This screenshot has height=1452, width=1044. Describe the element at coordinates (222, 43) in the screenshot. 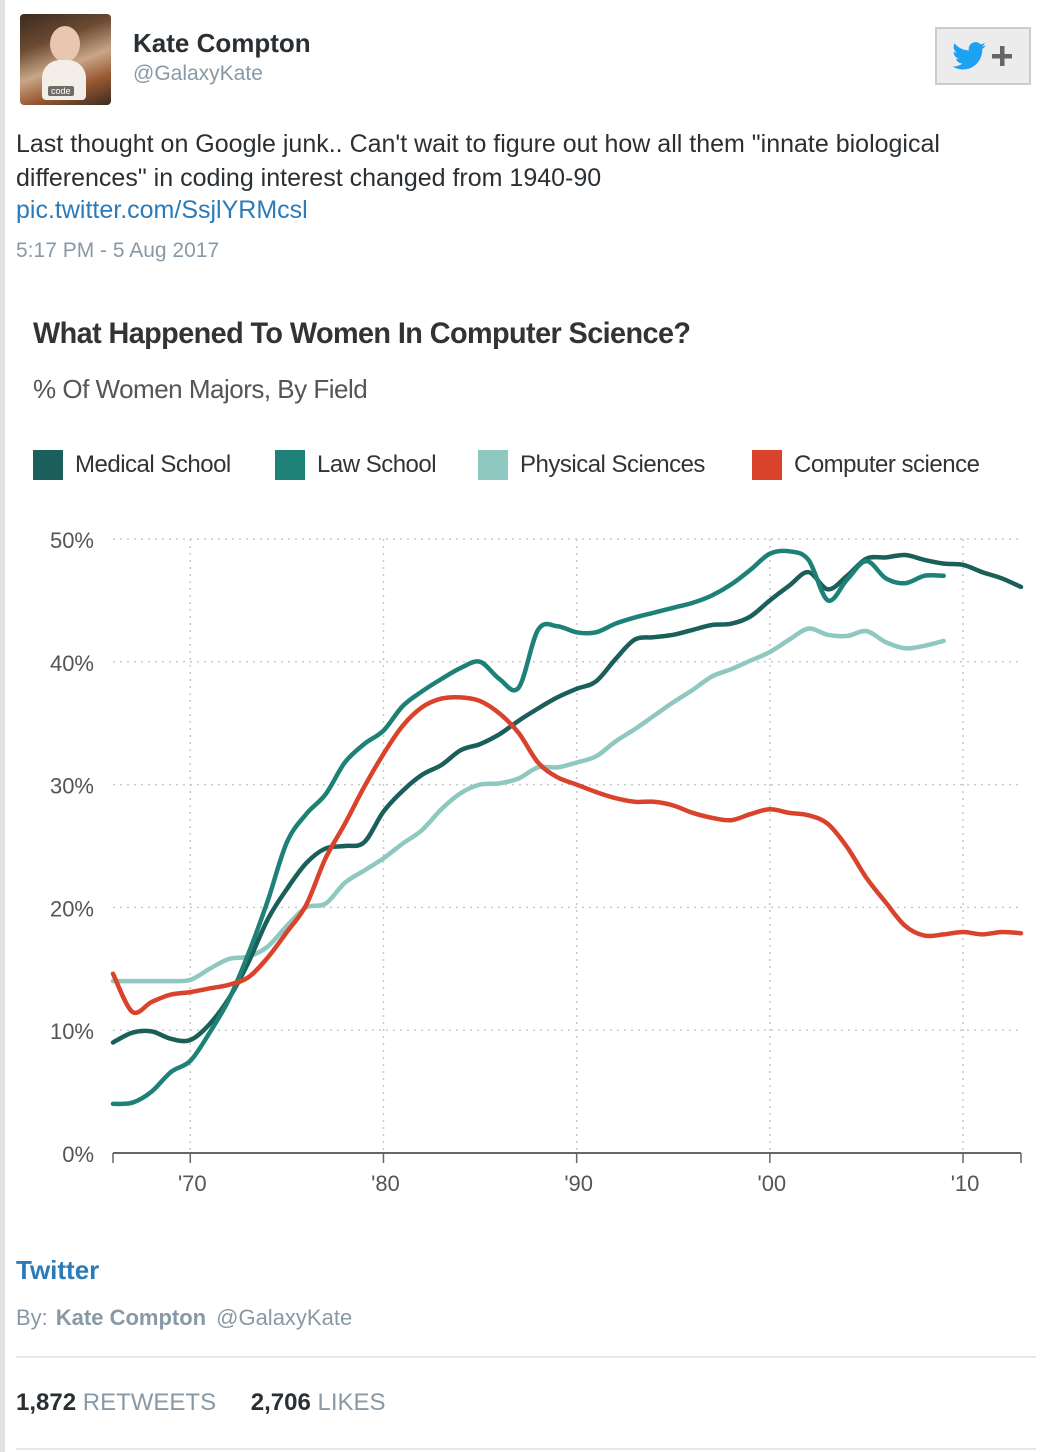

I see `author-name: Kate Compton` at that location.